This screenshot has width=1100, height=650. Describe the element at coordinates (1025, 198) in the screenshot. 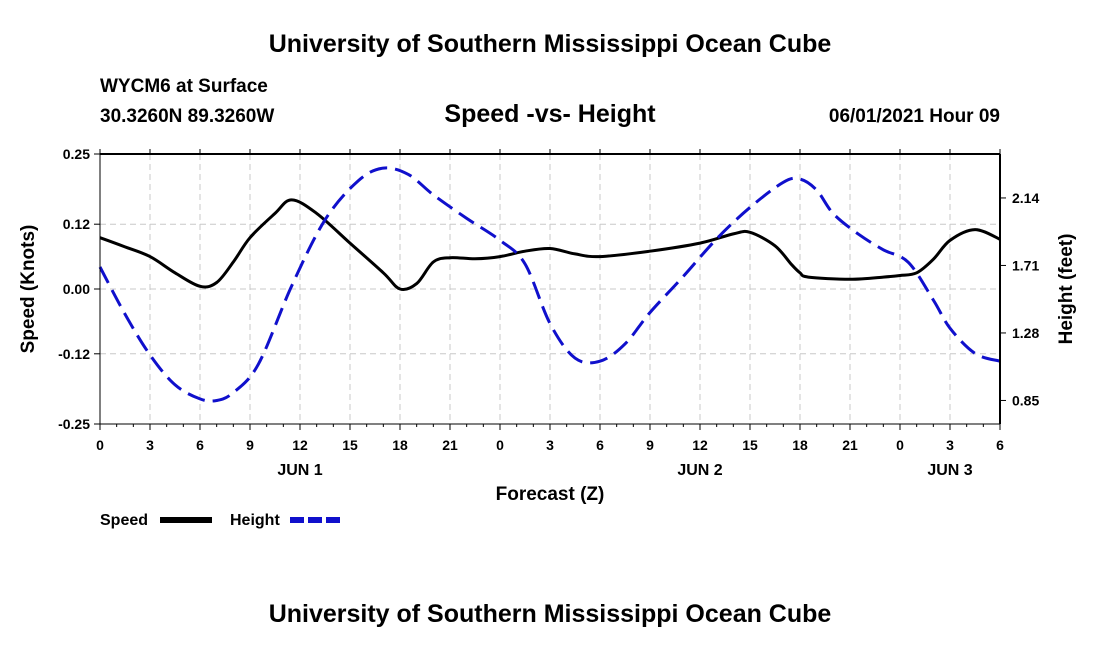

I see `y2-tick-label: 2.14` at that location.